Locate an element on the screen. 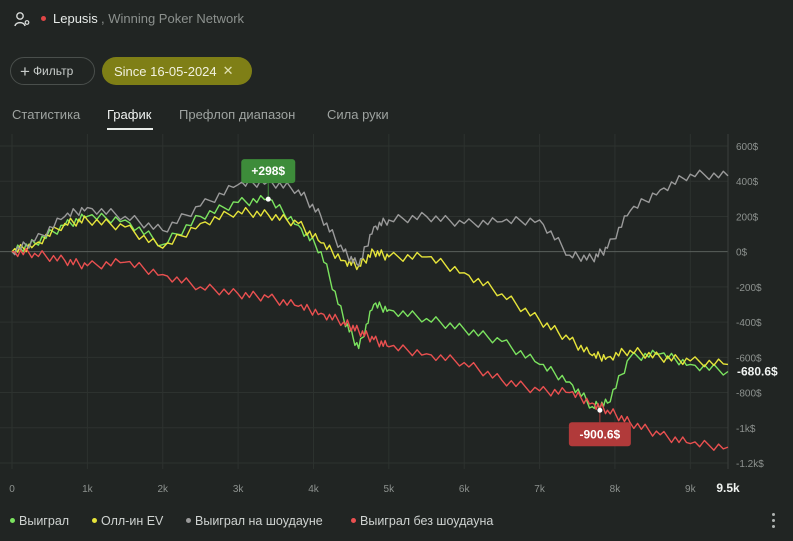  y-tick-label: 0$ is located at coordinates (742, 253).